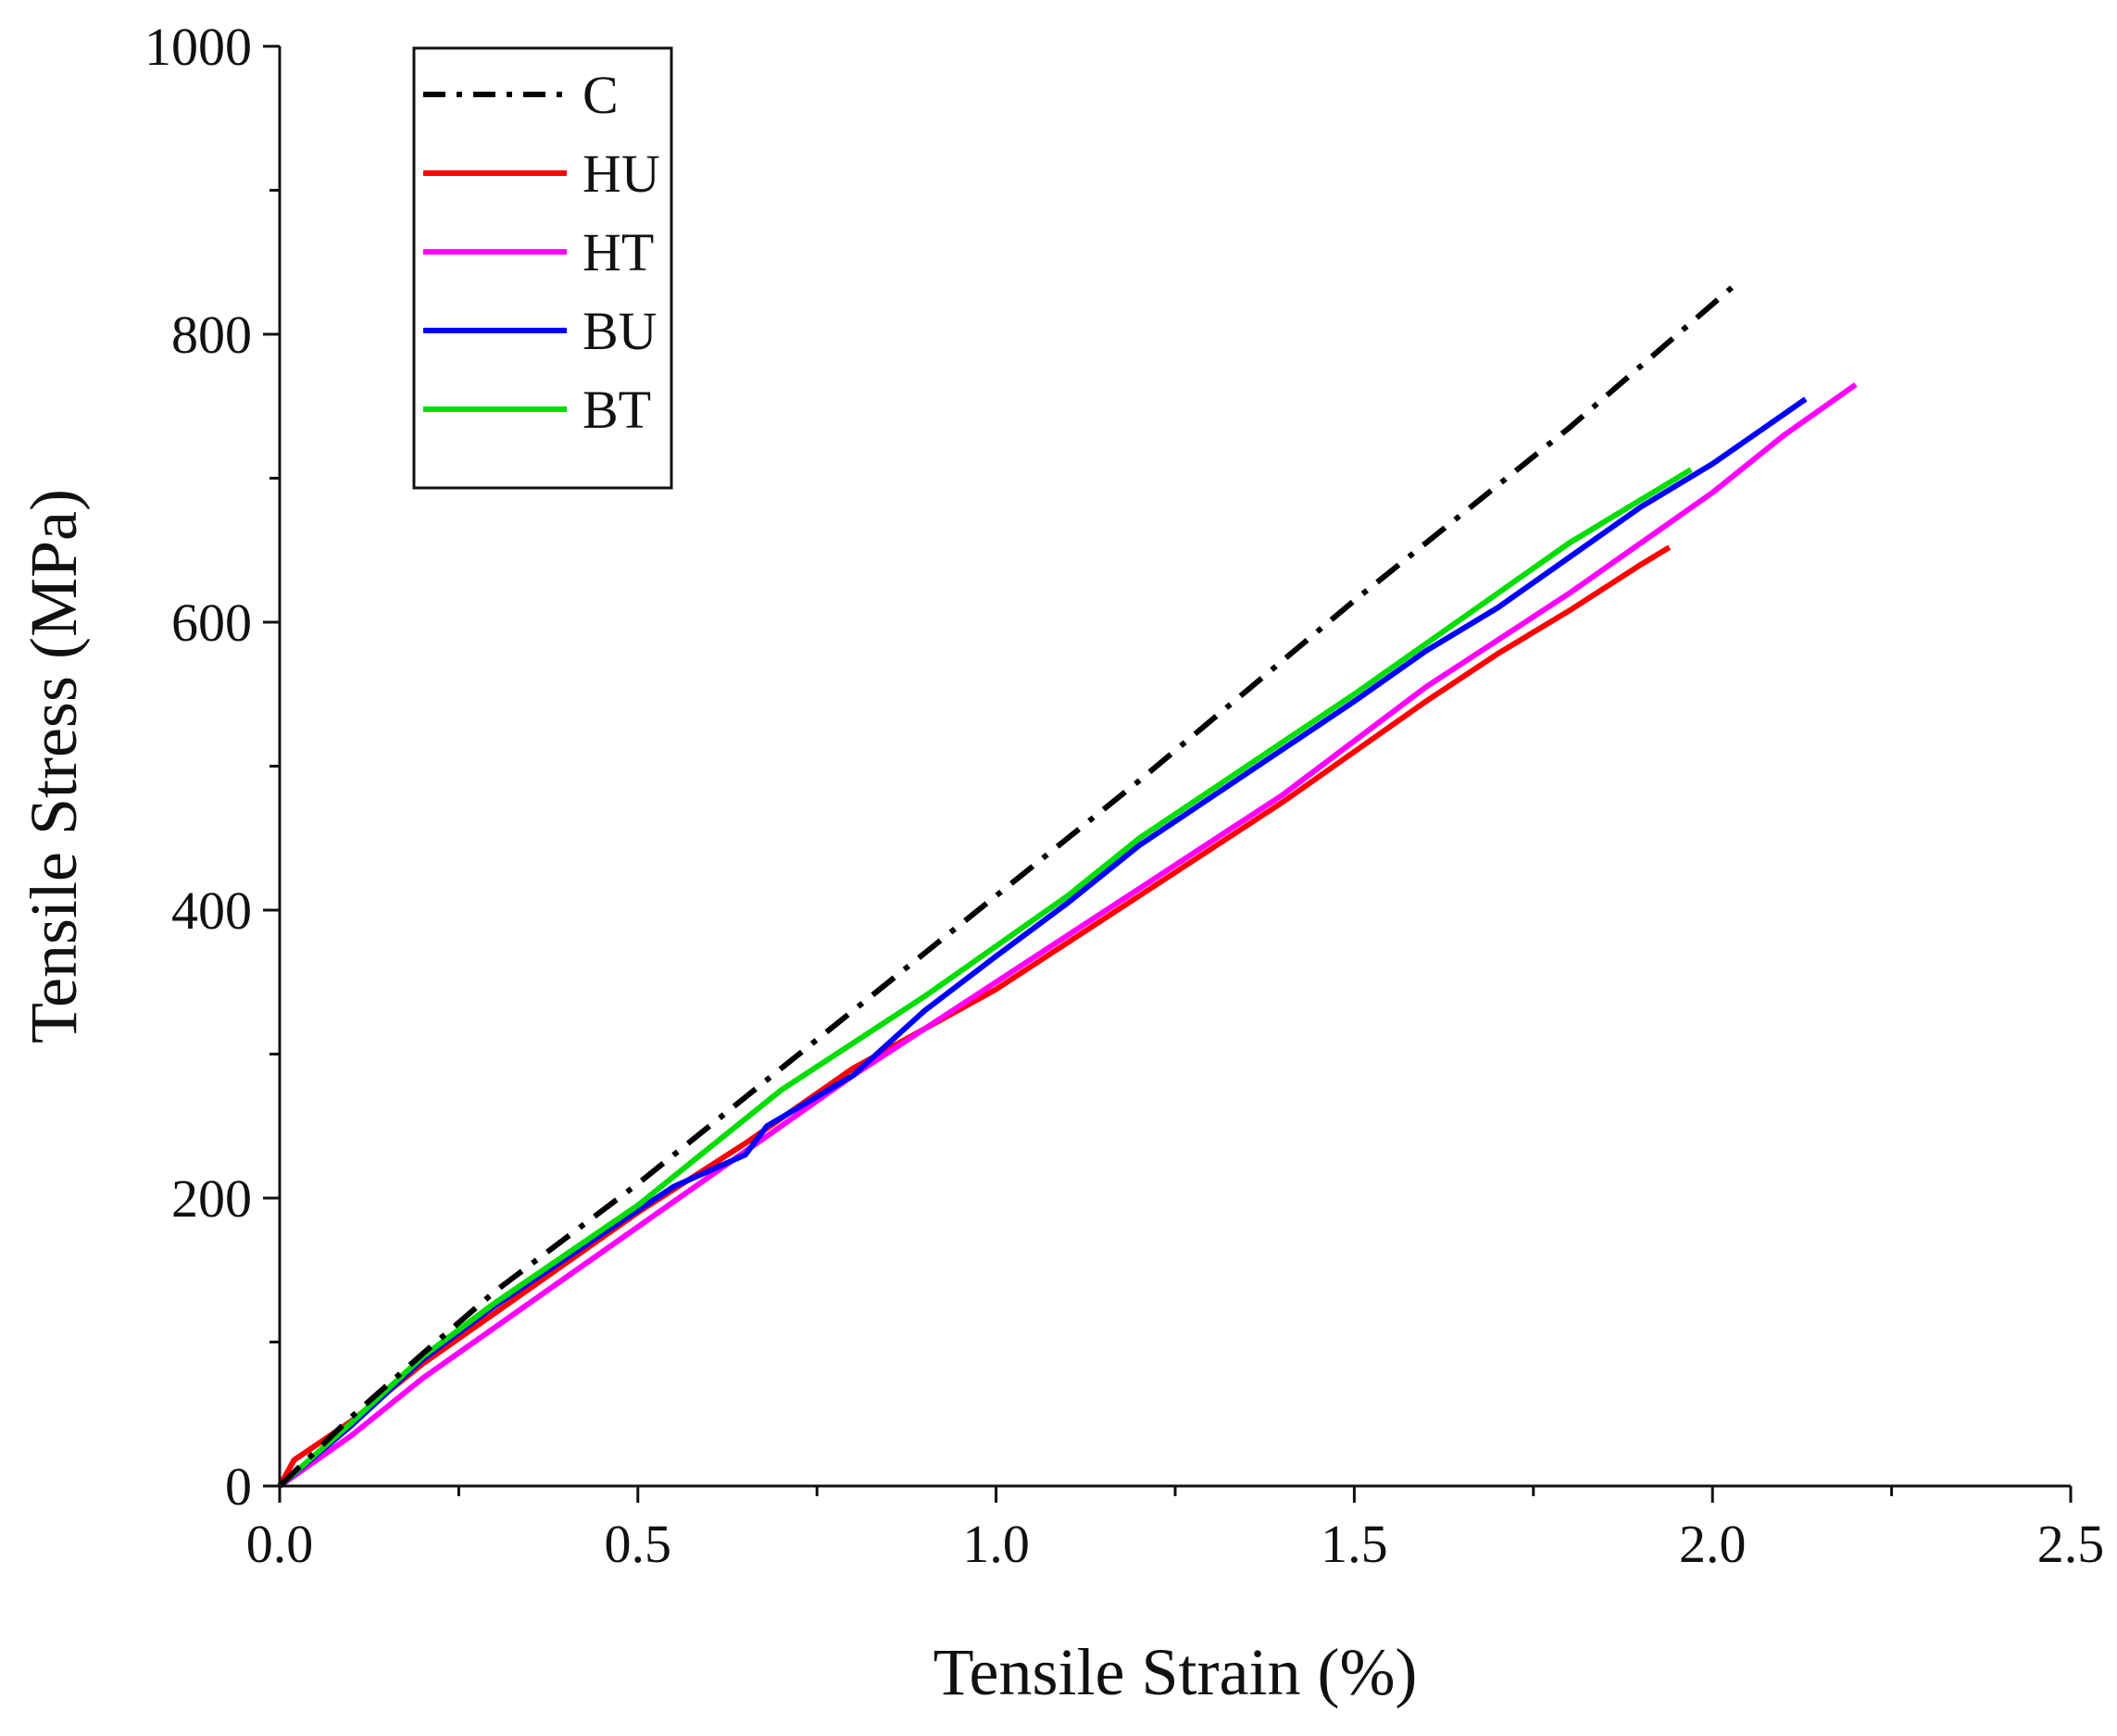  What do you see at coordinates (211, 623) in the screenshot?
I see `y-tick-label: 600` at bounding box center [211, 623].